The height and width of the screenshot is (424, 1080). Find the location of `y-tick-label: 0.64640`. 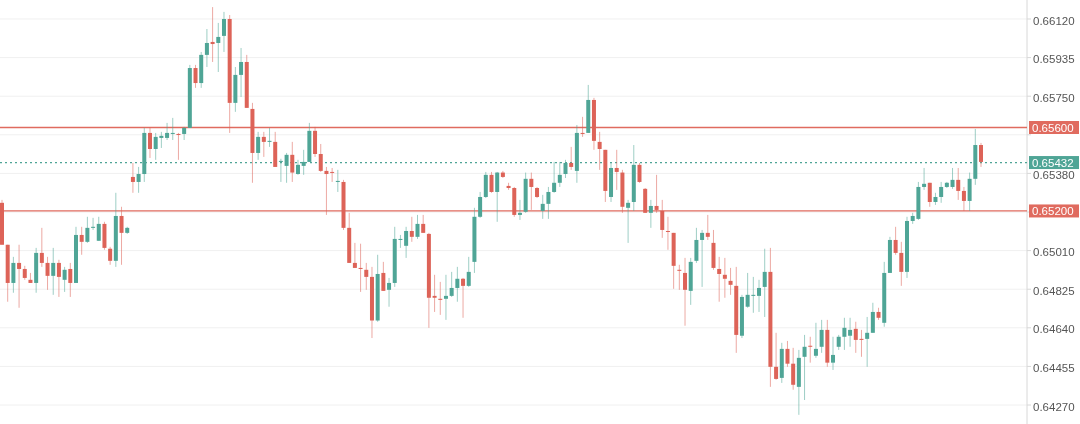

y-tick-label: 0.64640 is located at coordinates (1054, 329).